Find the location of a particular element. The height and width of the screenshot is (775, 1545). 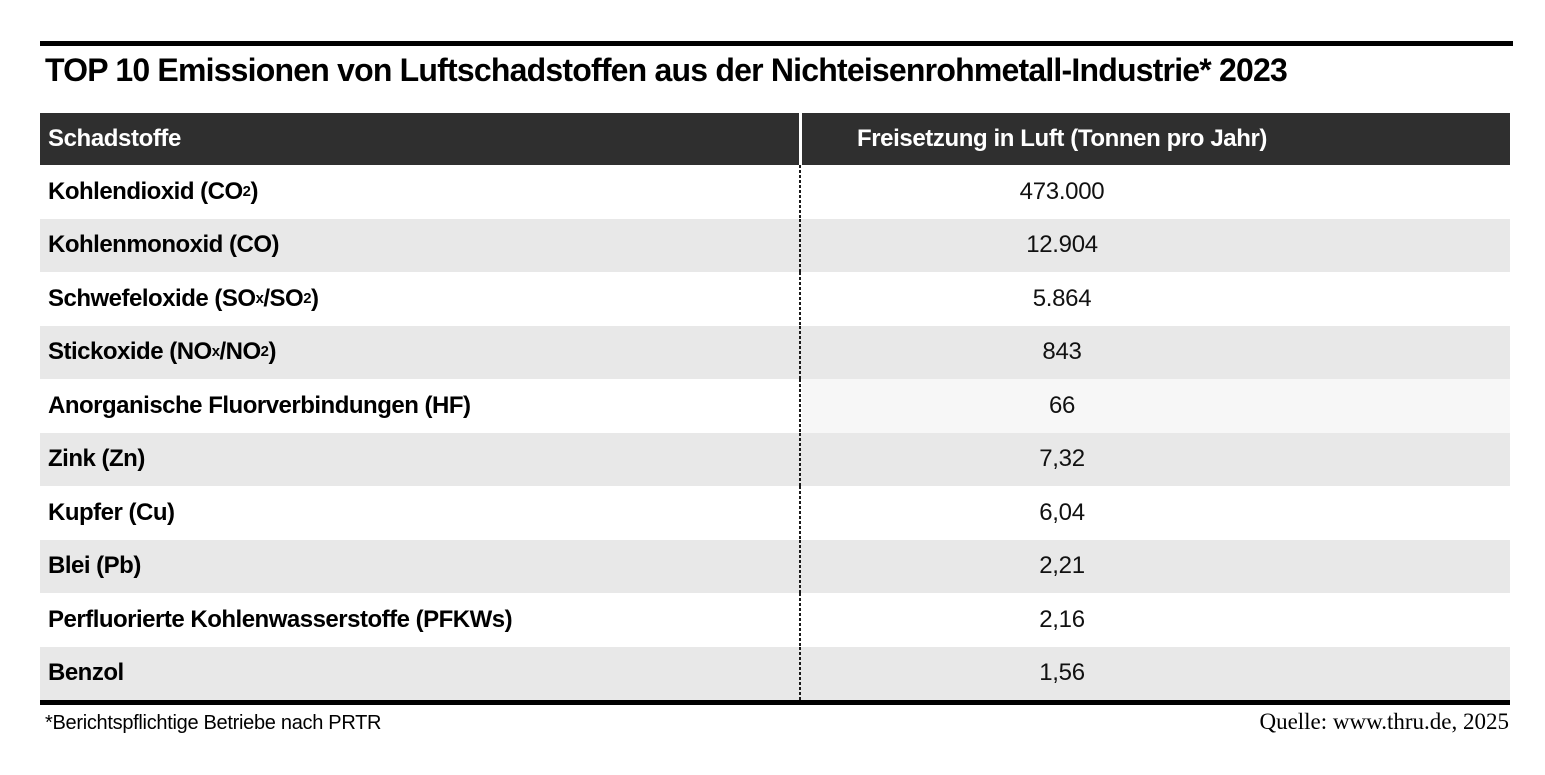

value-cell: 6,04 is located at coordinates (1062, 512).